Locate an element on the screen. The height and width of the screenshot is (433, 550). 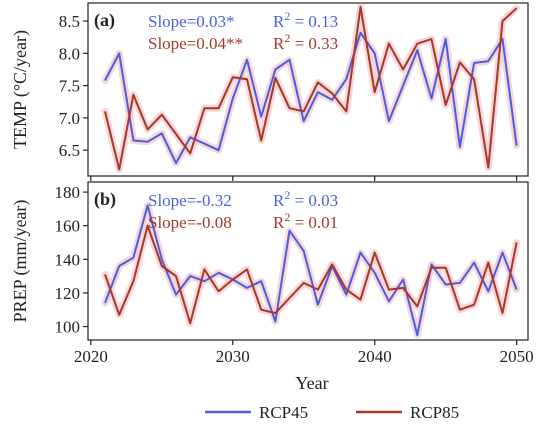
panel-b-rcp45-r2: R2 = 0.03 is located at coordinates (305, 199).